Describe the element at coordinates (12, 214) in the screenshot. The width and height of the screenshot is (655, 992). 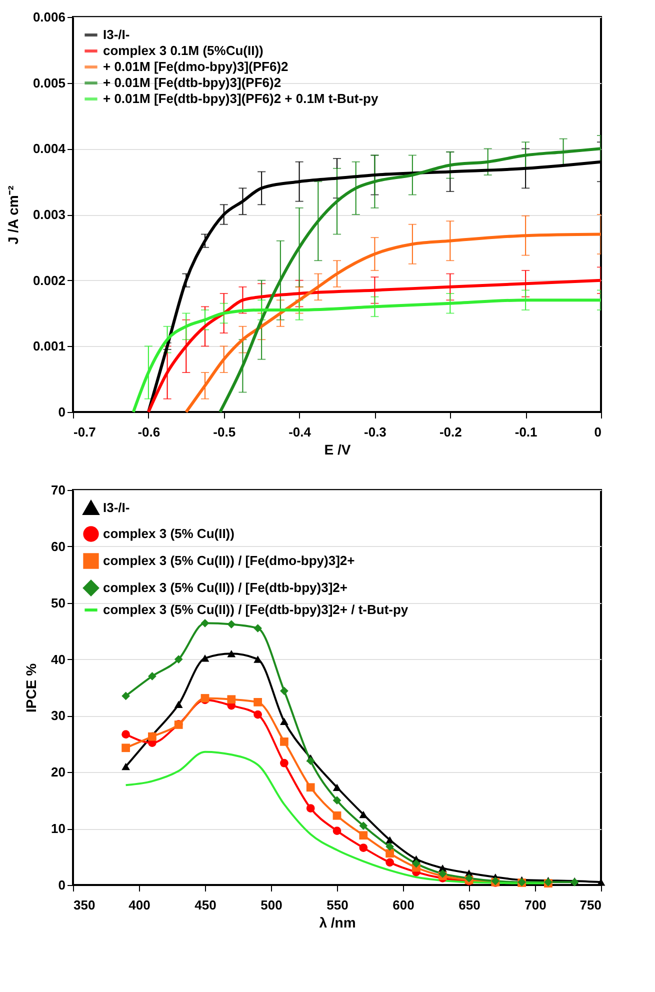
I see `y-axis-title: J /A cm⁻²` at that location.